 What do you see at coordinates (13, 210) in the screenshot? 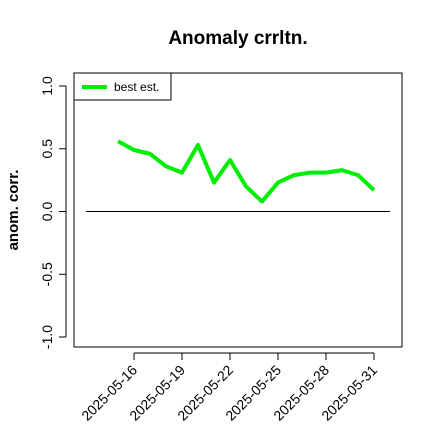
I see `y-axis-label: anom. corr.` at bounding box center [13, 210].